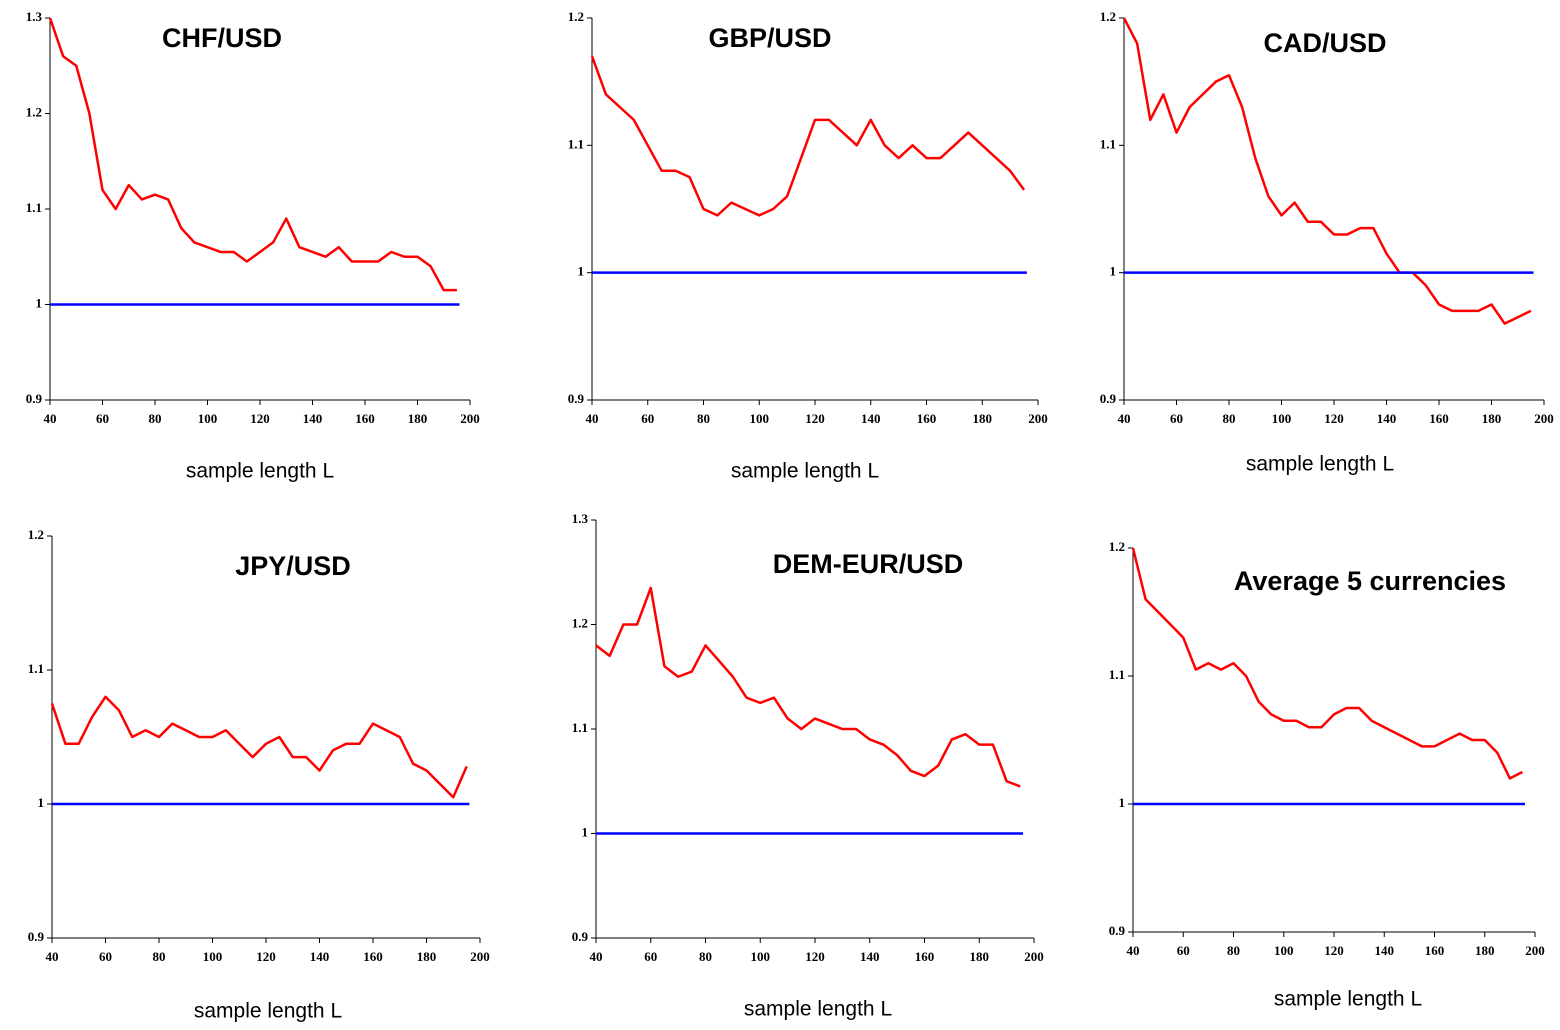  Describe the element at coordinates (1324, 43) in the screenshot. I see `chart-title: CAD/USD` at that location.